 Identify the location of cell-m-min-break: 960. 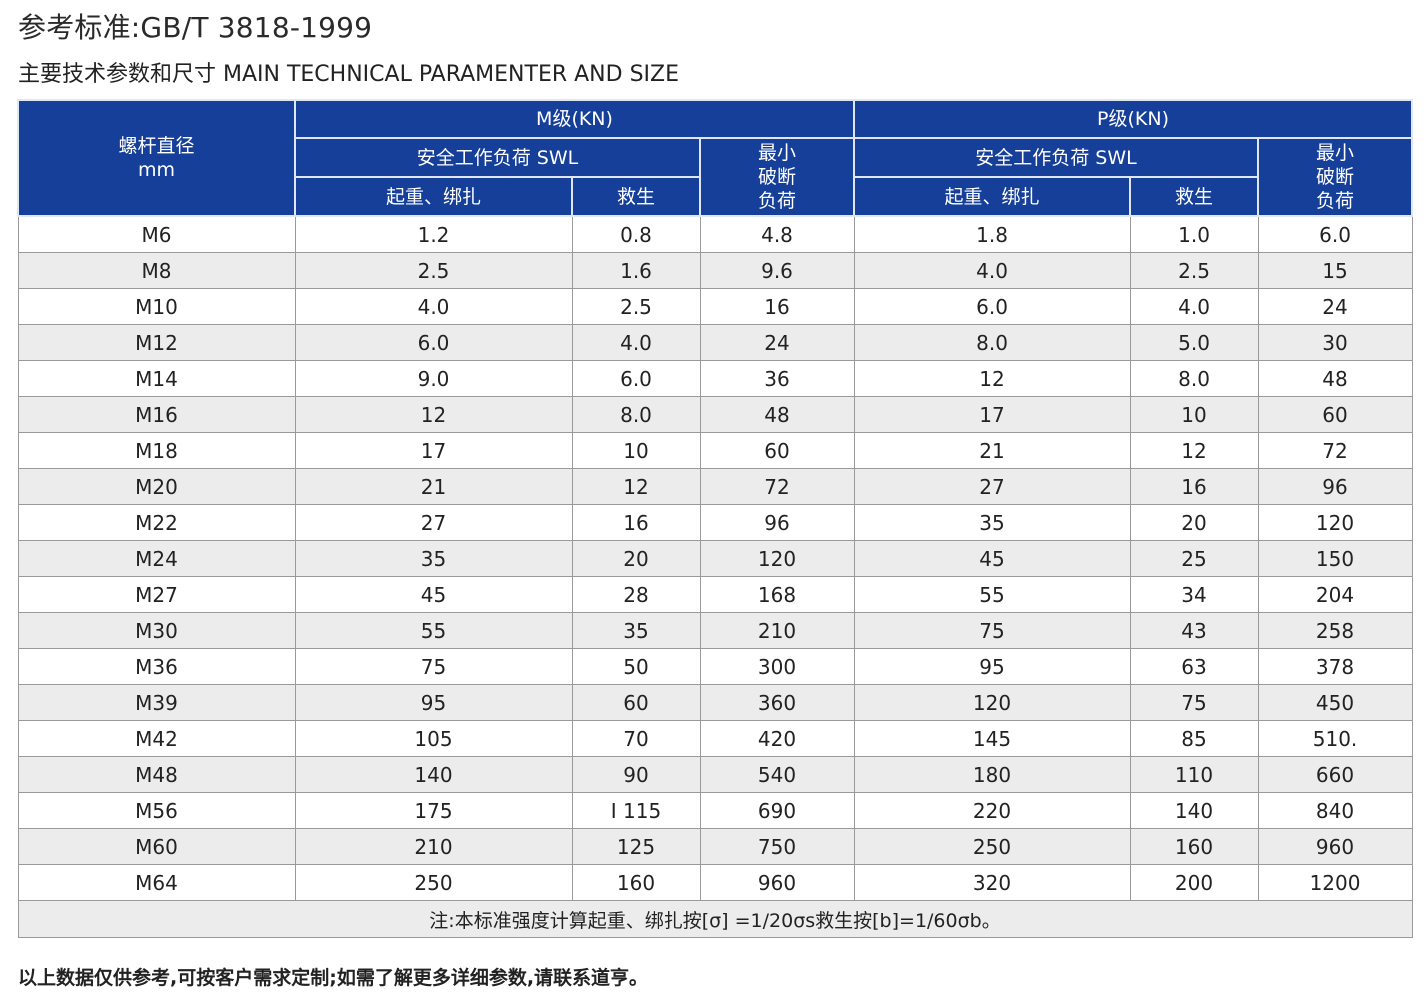
(777, 882).